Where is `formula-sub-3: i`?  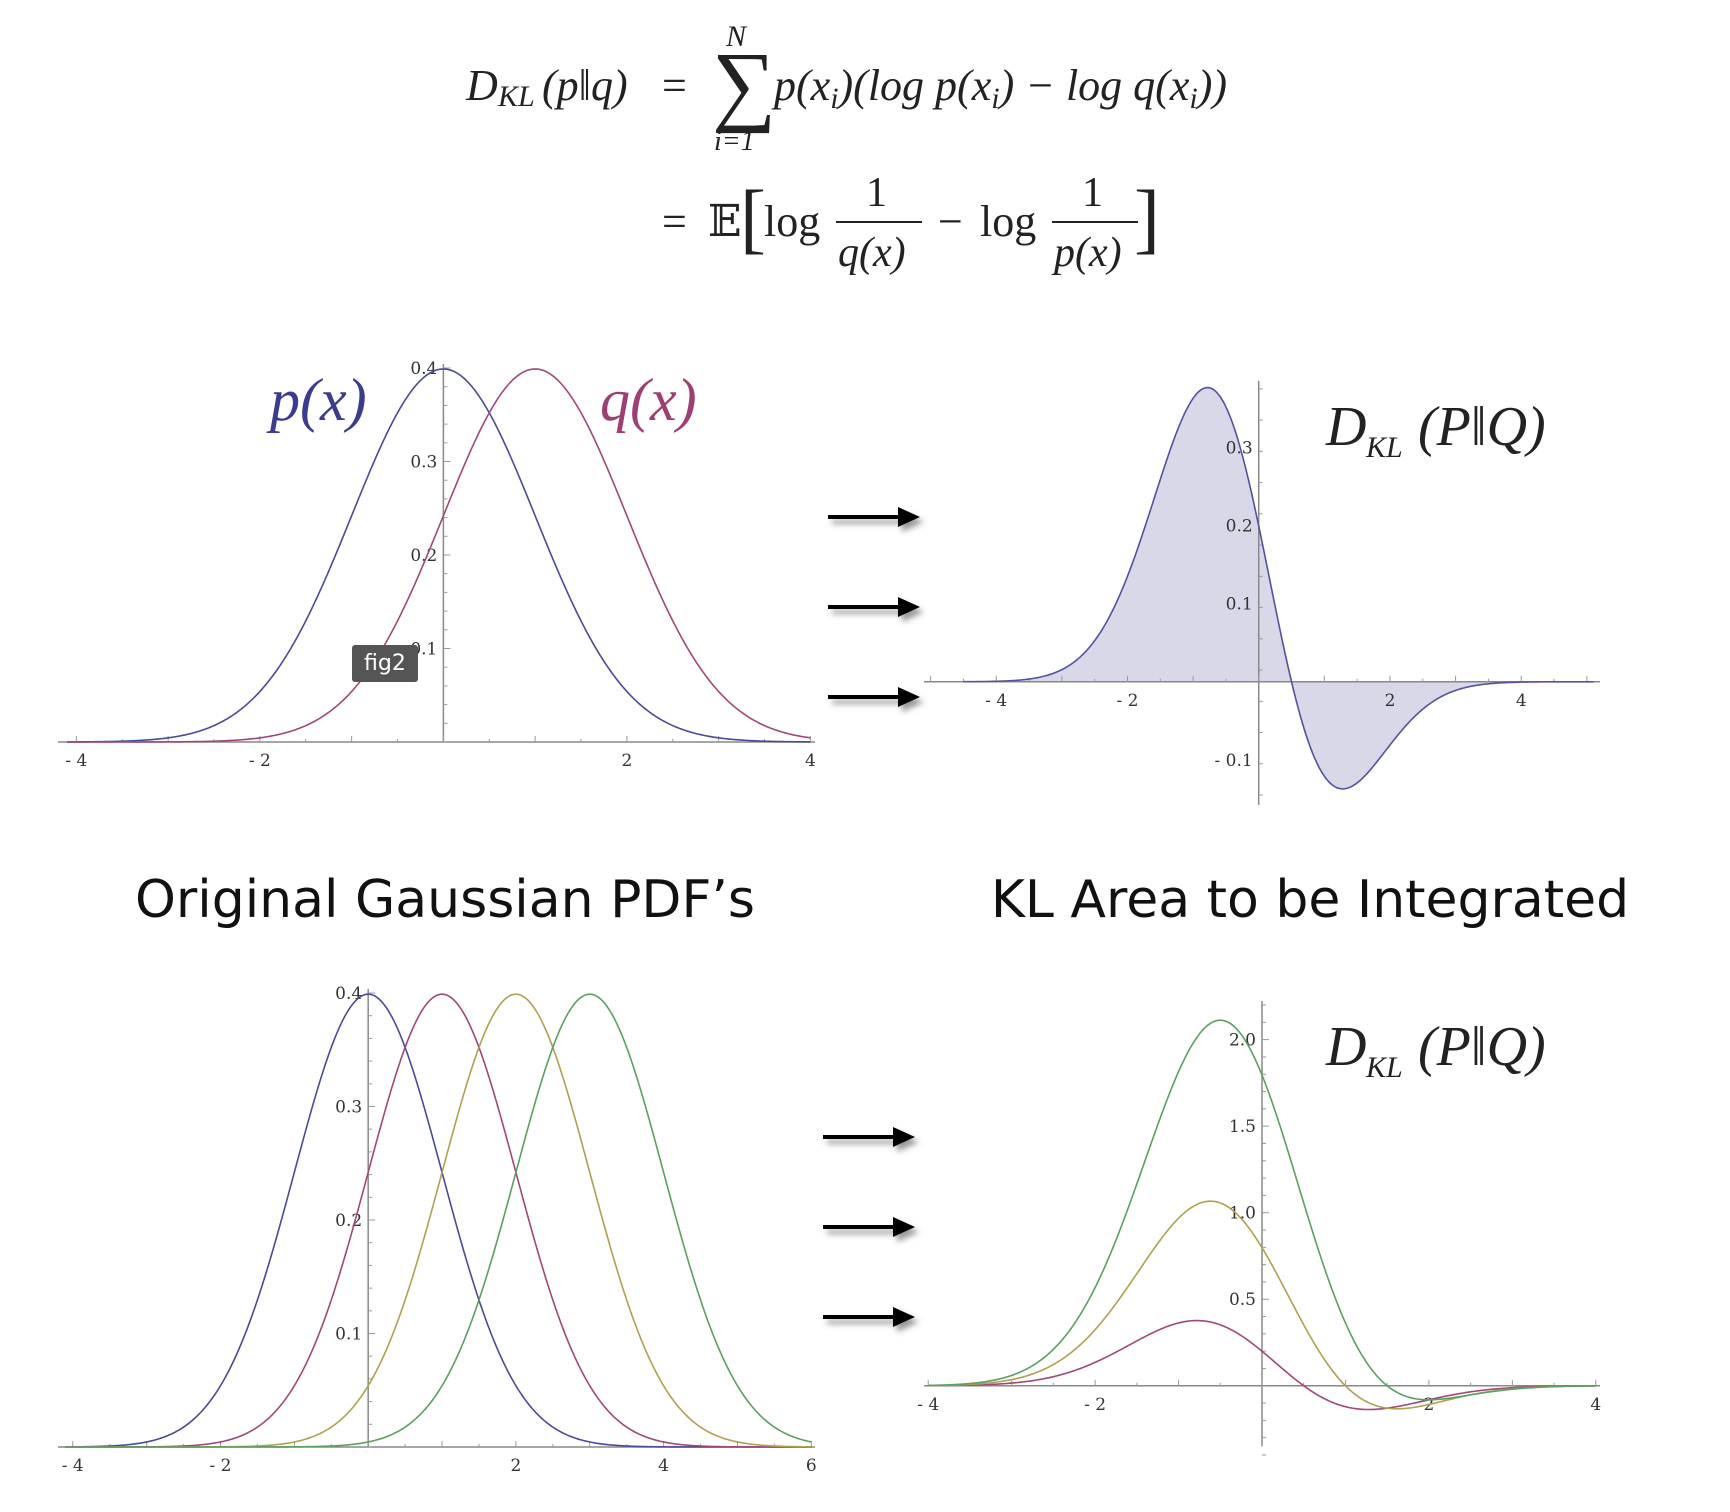 formula-sub-3: i is located at coordinates (1193, 98).